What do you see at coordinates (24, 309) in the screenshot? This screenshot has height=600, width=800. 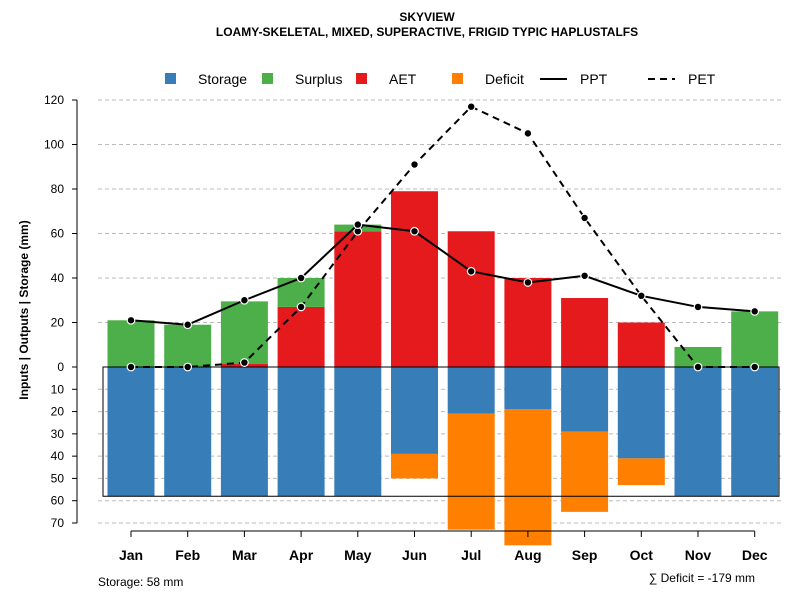 I see `y-axis-label: Inputs | Outputs | Storage (mm)` at bounding box center [24, 309].